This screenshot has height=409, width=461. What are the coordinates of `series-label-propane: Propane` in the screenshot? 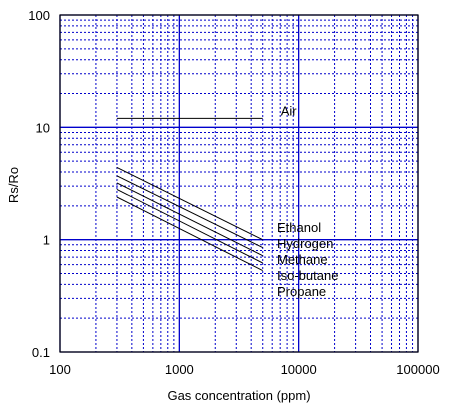 It's located at (301, 291).